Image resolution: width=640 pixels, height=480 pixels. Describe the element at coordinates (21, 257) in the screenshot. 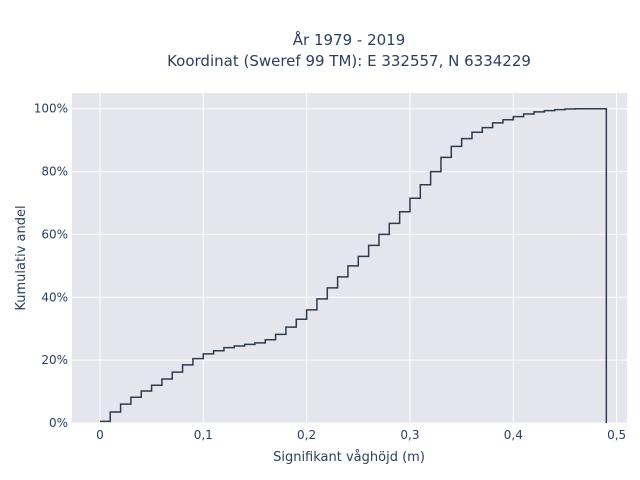

I see `y-axis-title: Kumulativ andel` at that location.